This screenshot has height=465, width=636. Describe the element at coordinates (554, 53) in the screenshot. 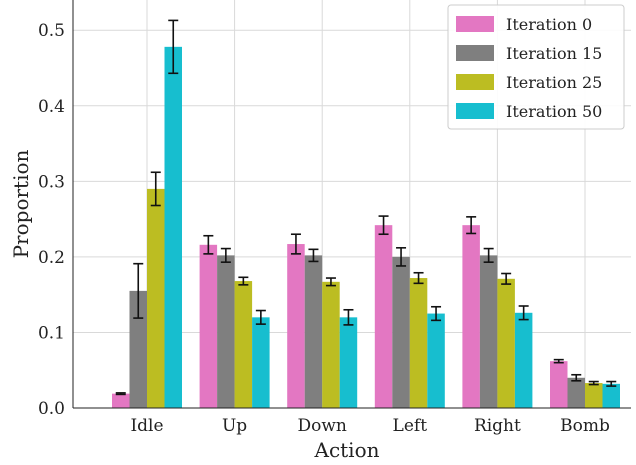

I see `legend-label: Iteration 15` at that location.